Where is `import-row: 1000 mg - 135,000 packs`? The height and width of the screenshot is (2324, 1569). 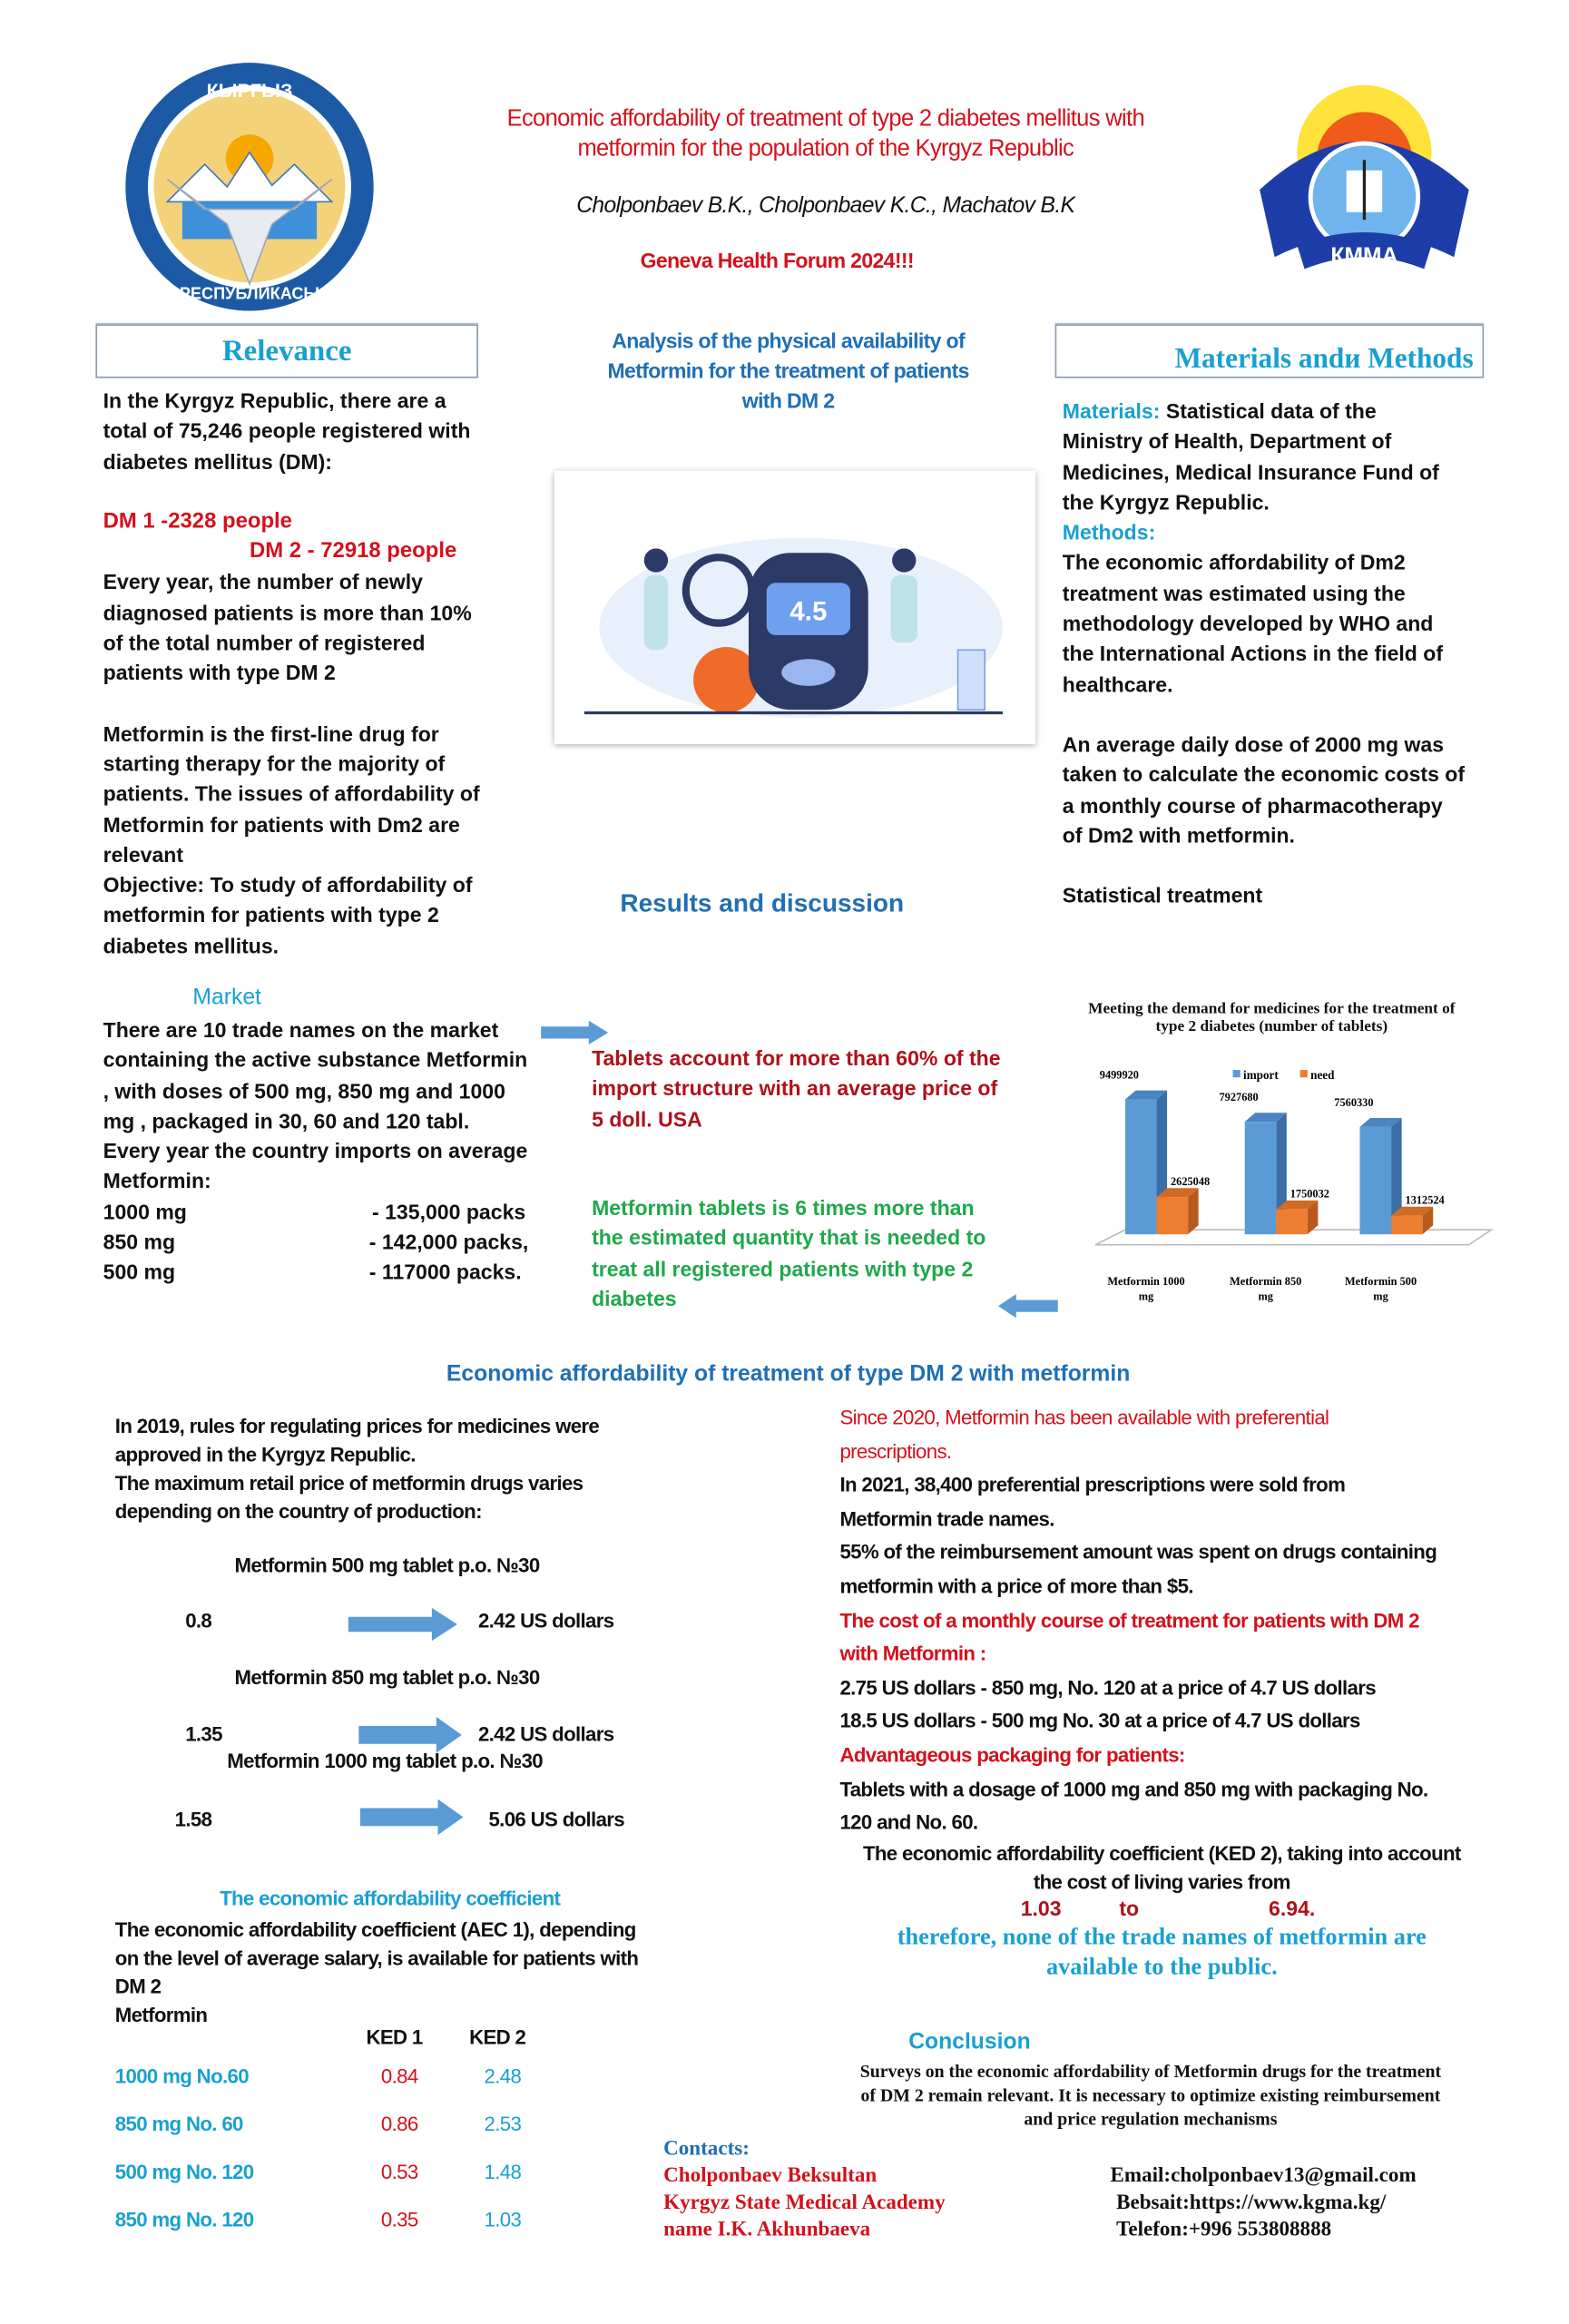
import-row: 1000 mg - 135,000 packs is located at coordinates (316, 1212).